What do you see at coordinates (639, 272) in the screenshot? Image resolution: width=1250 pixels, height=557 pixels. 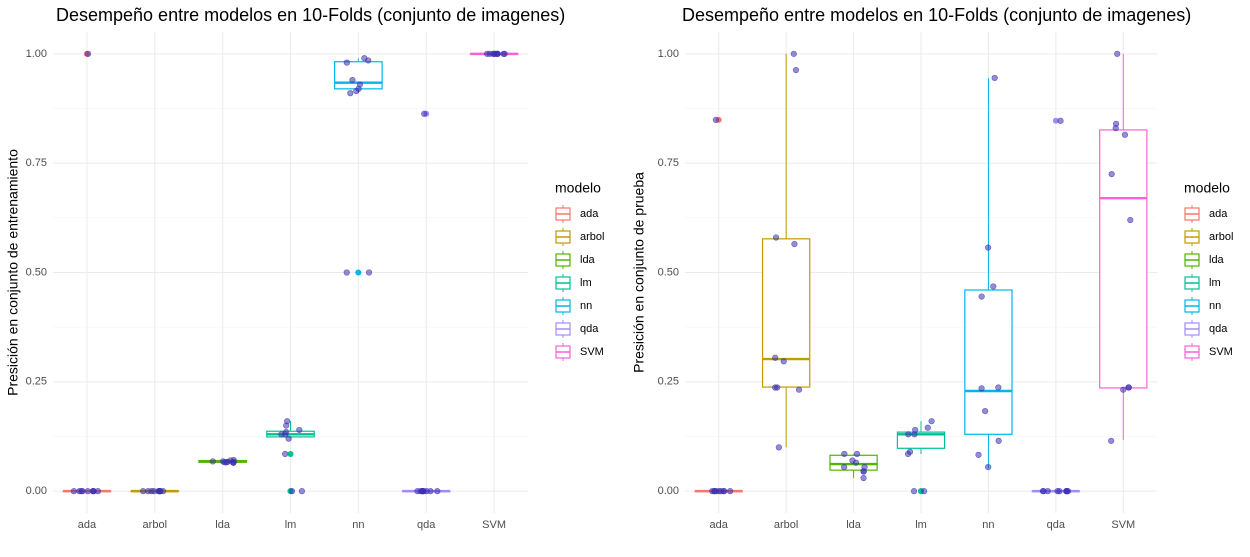 I see `y-axis-label: Presición en conjunto de prueba` at bounding box center [639, 272].